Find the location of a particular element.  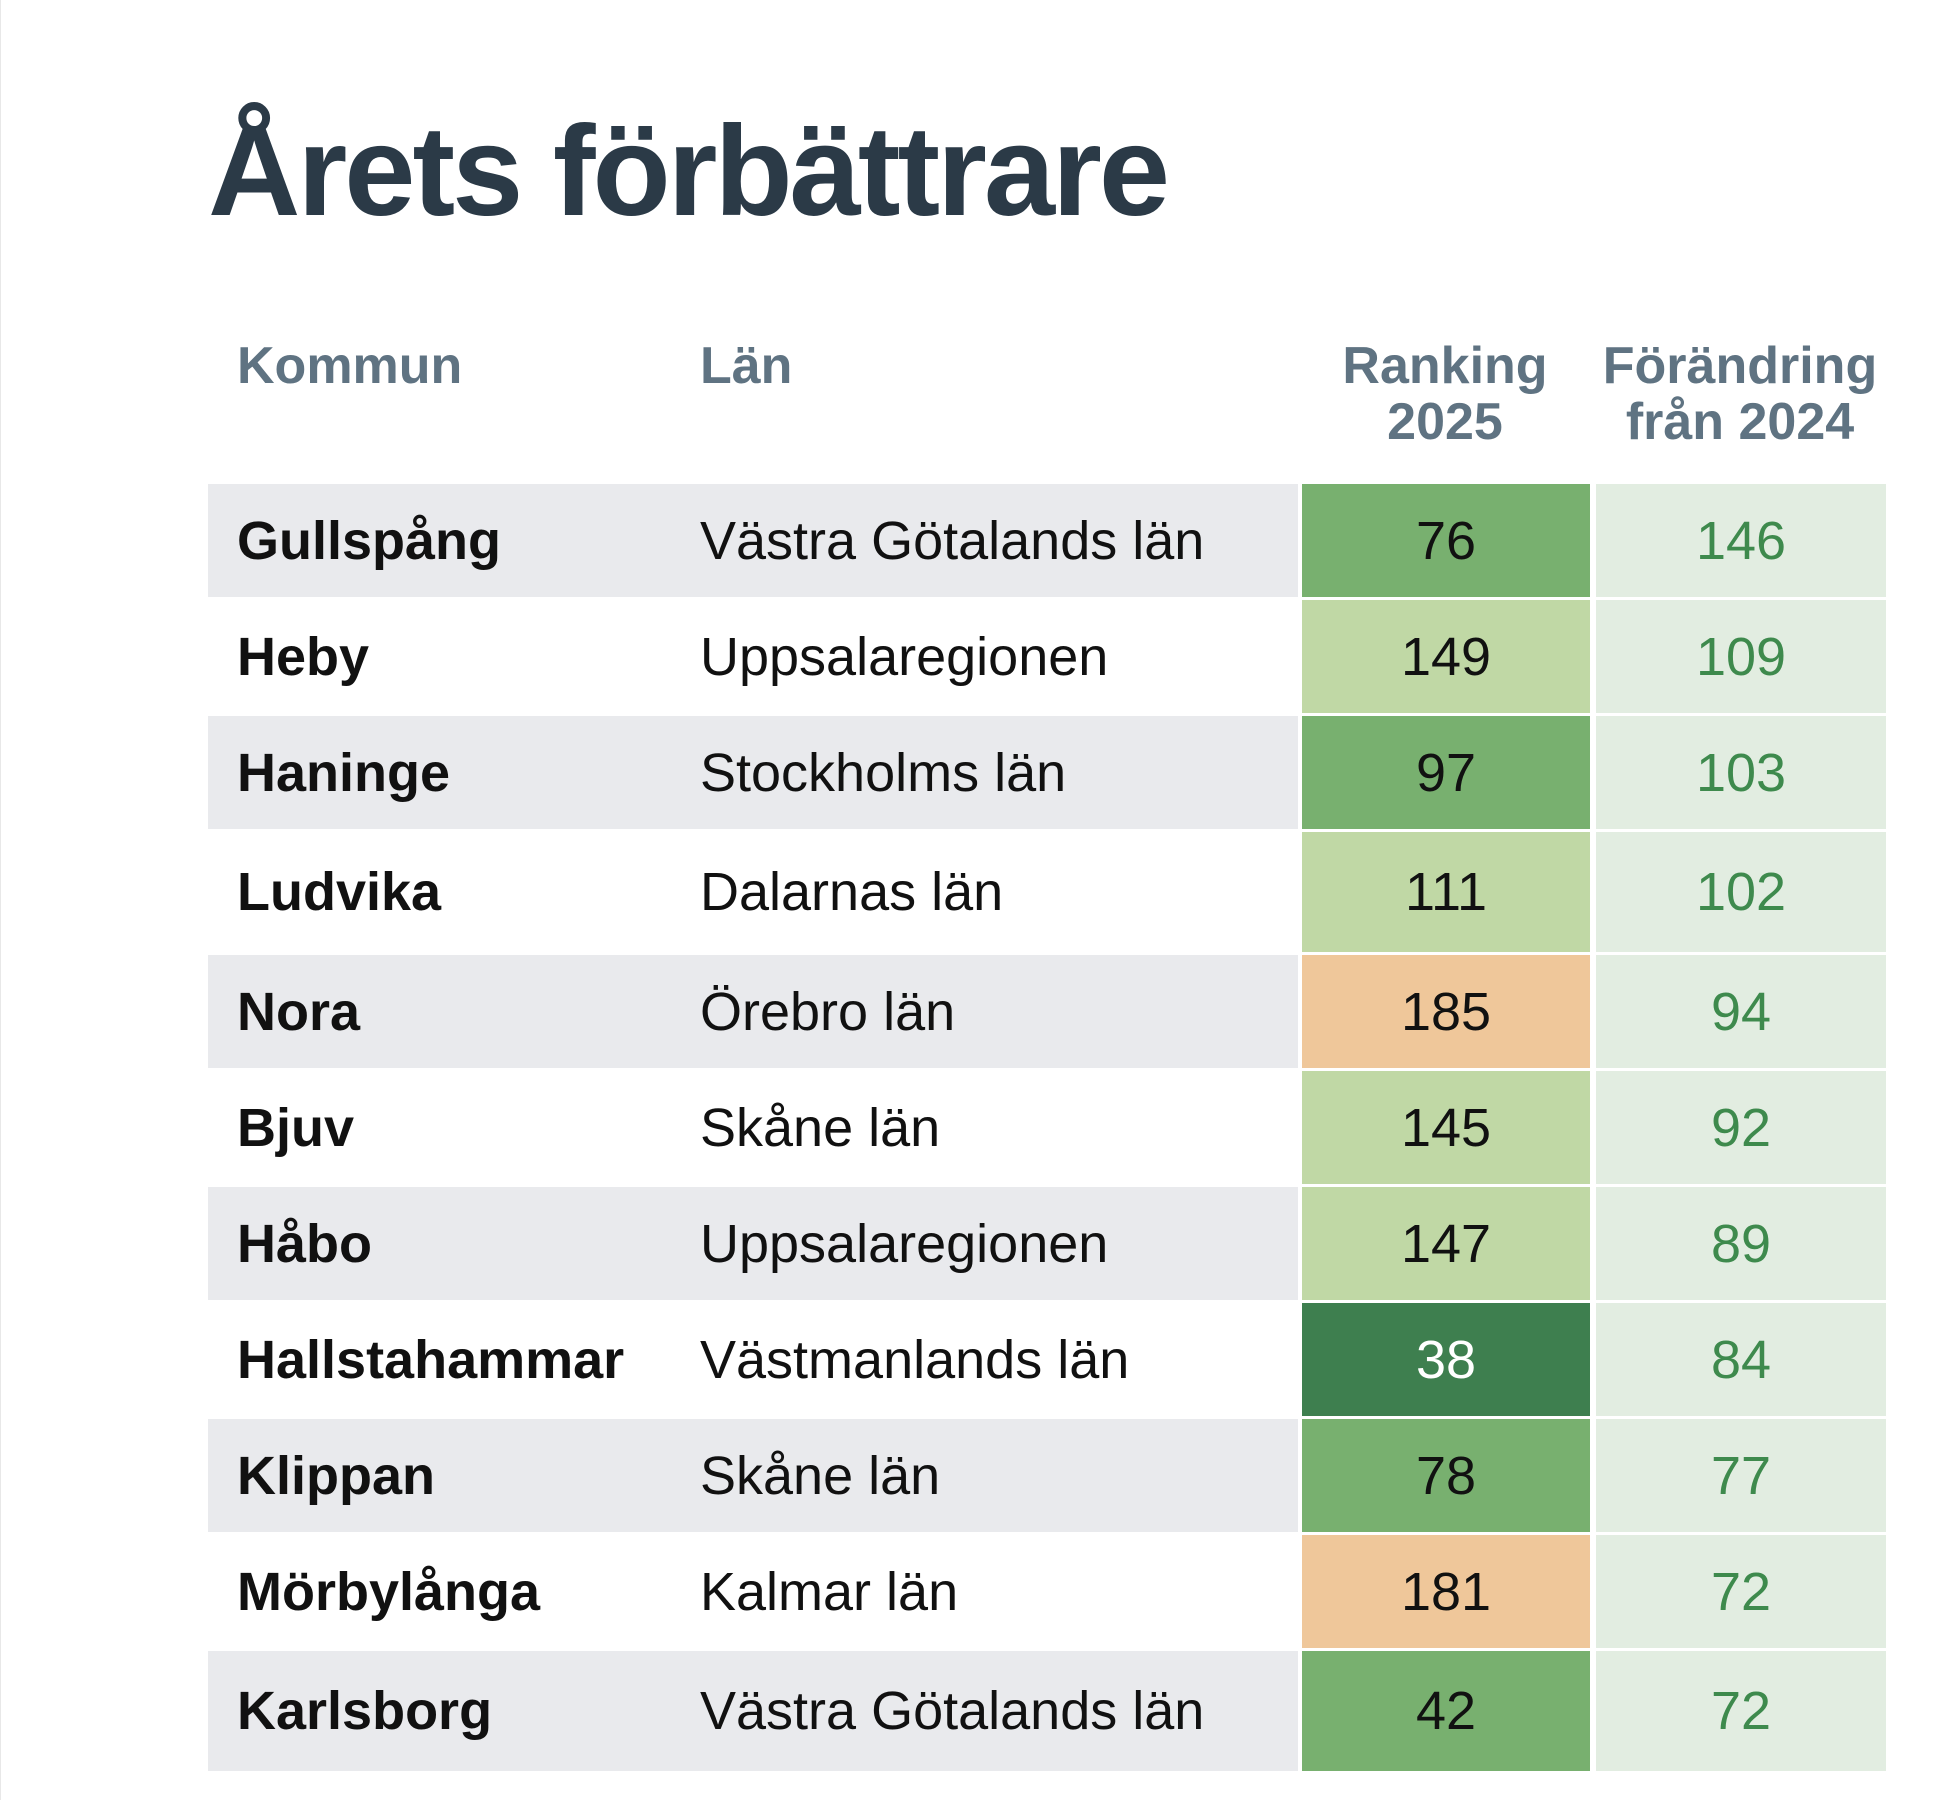

table-row: Hallstahammar Västmanlands län 38 84 is located at coordinates (1048, 1359).